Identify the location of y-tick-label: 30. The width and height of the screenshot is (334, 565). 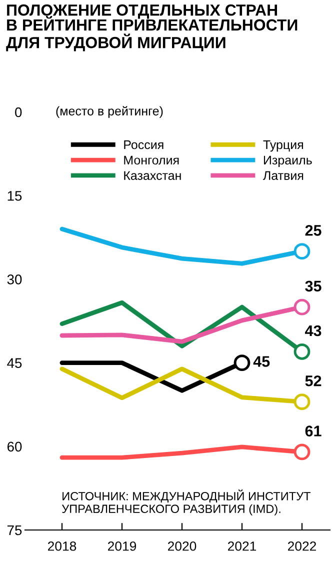
(14, 279).